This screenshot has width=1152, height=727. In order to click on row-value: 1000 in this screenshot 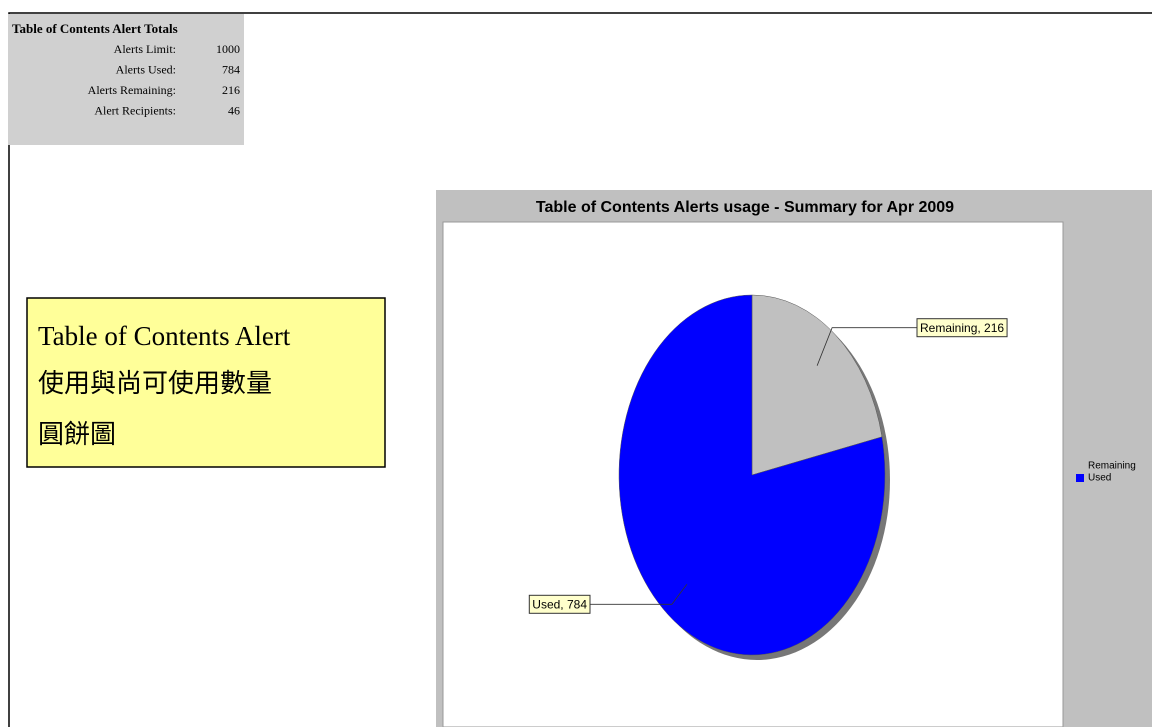, I will do `click(228, 49)`.